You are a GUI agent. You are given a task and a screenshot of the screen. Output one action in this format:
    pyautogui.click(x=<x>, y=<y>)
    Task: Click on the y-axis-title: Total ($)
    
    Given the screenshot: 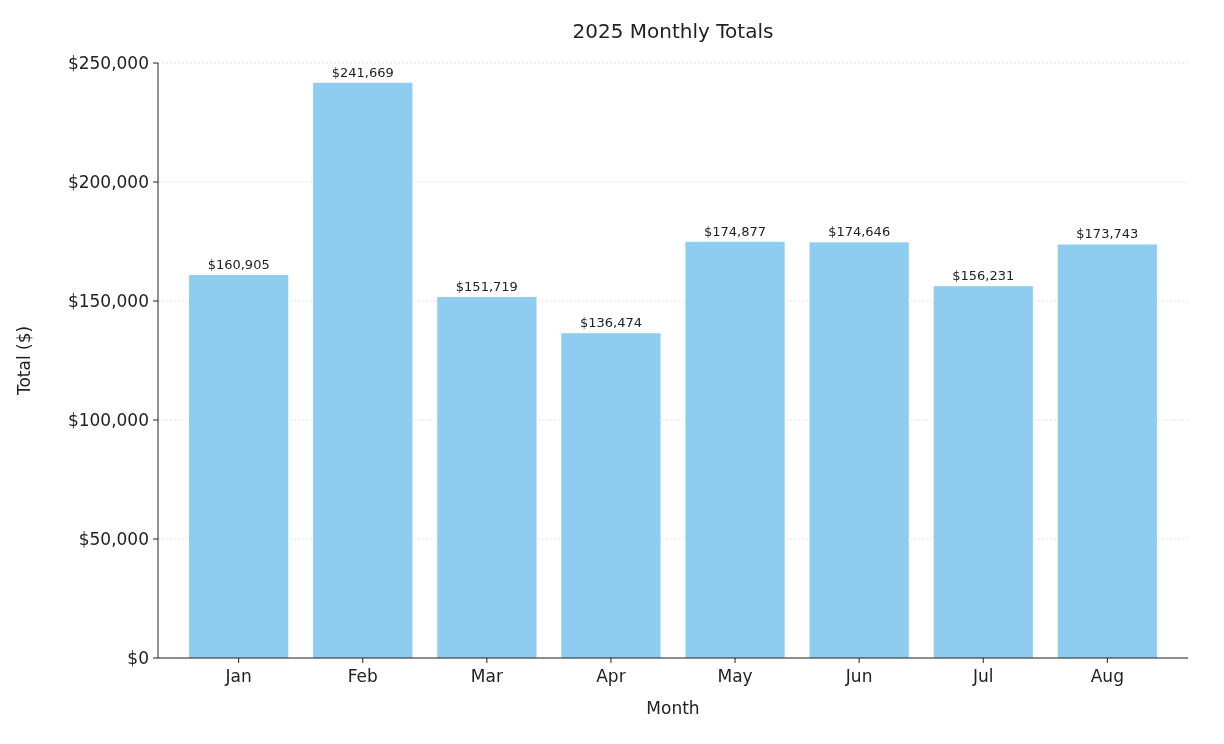 What is the action you would take?
    pyautogui.click(x=24, y=361)
    